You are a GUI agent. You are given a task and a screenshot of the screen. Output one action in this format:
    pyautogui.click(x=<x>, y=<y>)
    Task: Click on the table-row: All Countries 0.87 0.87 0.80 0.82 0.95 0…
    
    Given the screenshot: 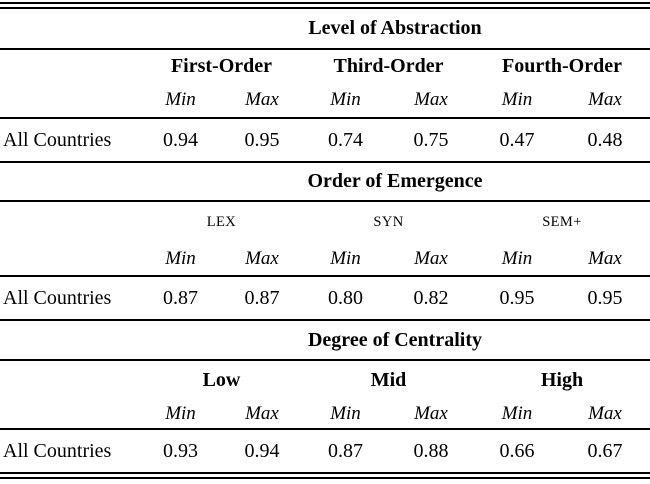 What is the action you would take?
    pyautogui.click(x=325, y=298)
    